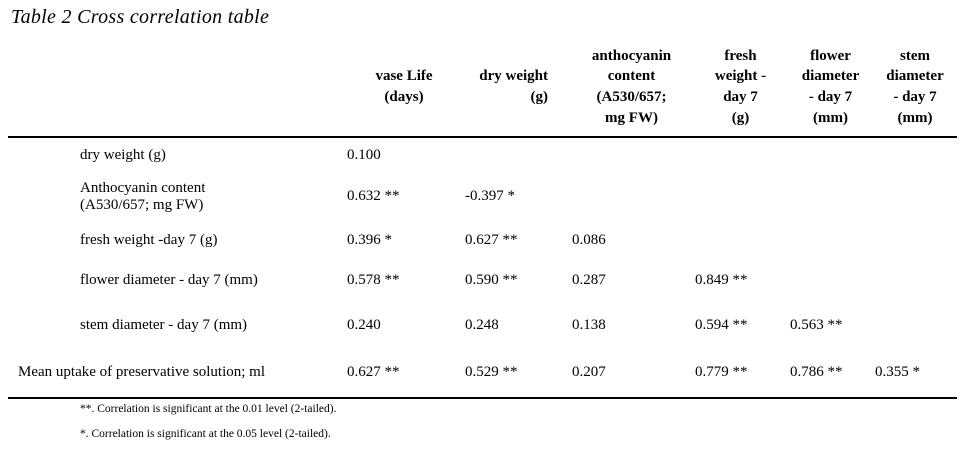 The image size is (972, 457). Describe the element at coordinates (364, 324) in the screenshot. I see `value-cell: 0.240` at that location.